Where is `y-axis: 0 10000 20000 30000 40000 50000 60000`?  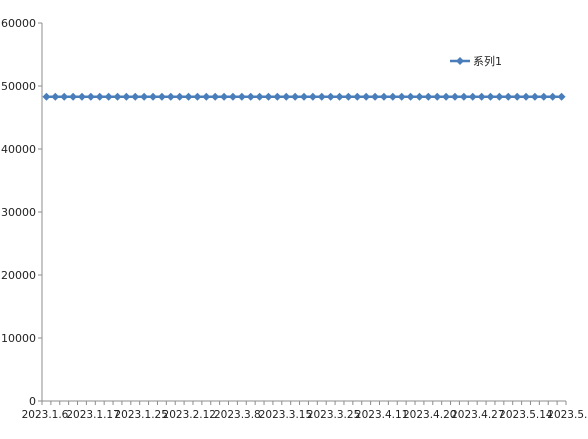 y-axis: 0 10000 20000 30000 40000 50000 60000 is located at coordinates (22, 212).